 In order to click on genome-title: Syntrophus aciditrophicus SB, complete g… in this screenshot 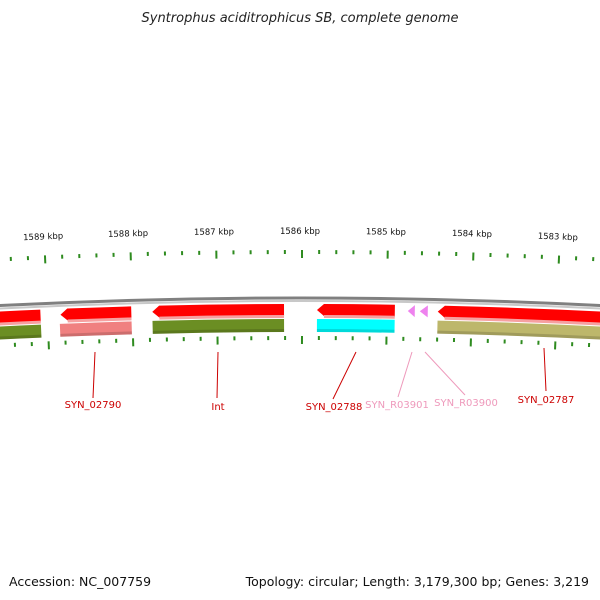, I will do `click(300, 18)`.